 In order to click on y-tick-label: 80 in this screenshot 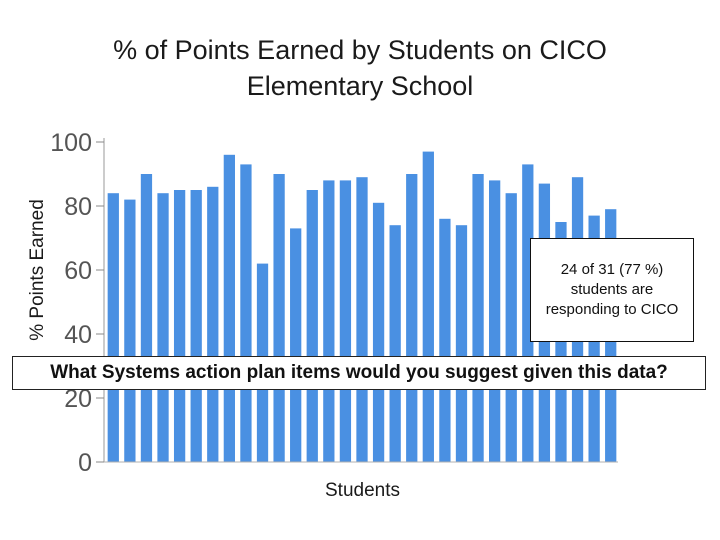, I will do `click(78, 207)`.